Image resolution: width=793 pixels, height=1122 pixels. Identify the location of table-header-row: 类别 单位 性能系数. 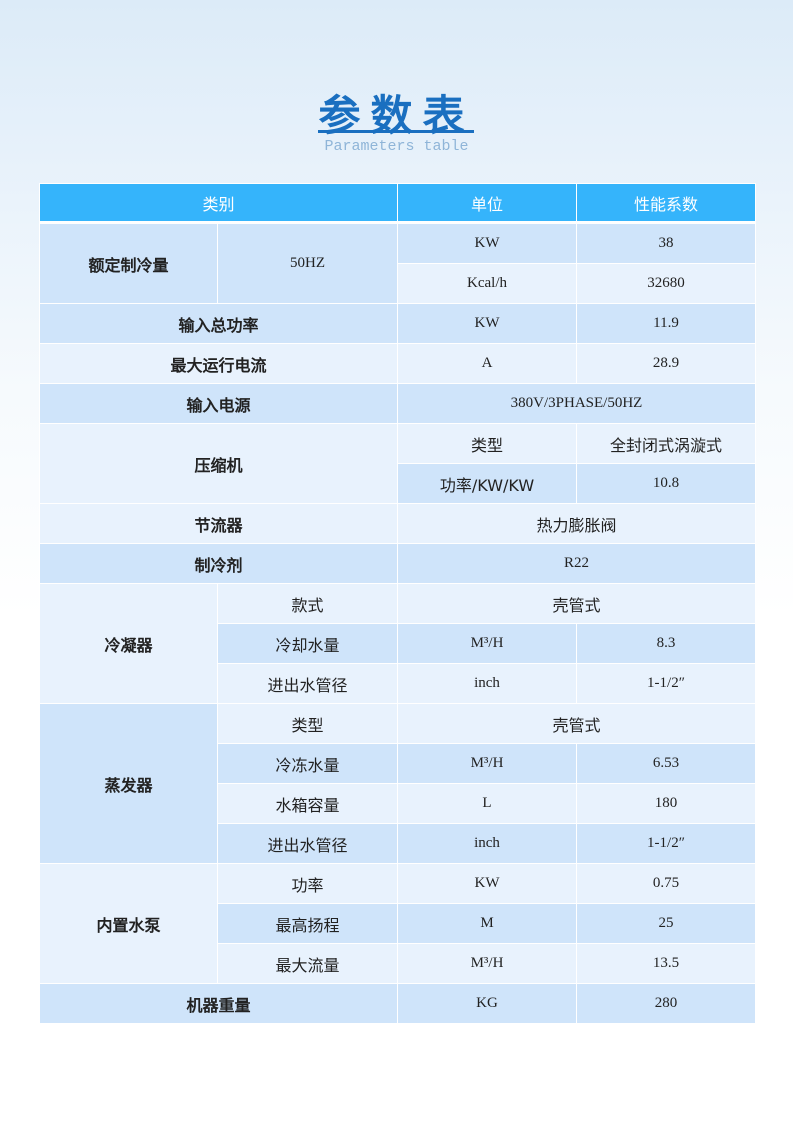
(398, 203).